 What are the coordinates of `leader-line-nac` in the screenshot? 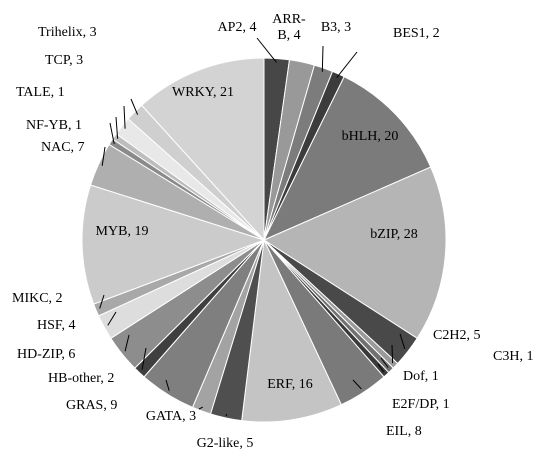 It's located at (103, 156).